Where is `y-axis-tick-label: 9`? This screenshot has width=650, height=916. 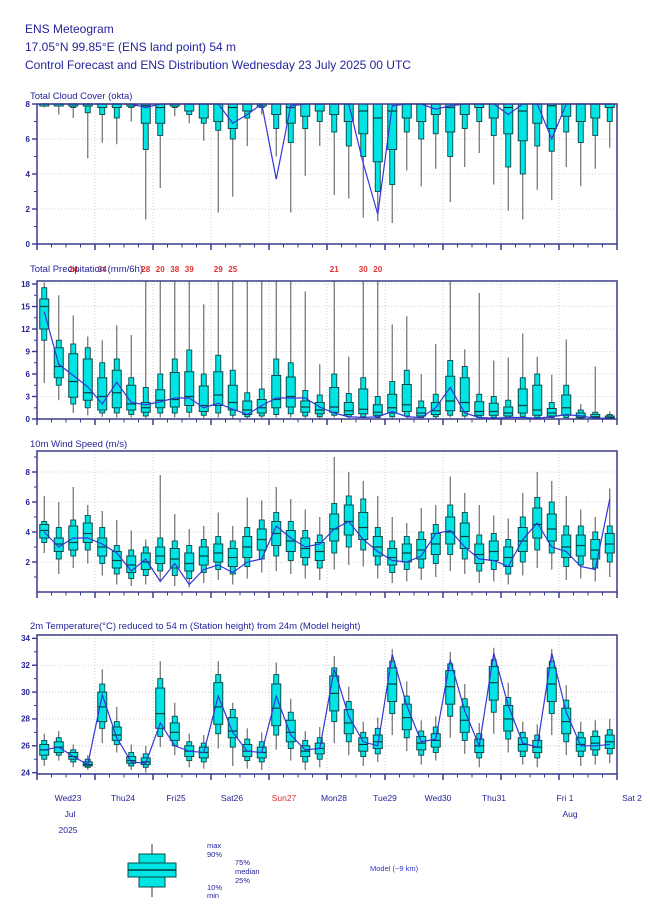
y-axis-tick-label: 9 is located at coordinates (28, 351).